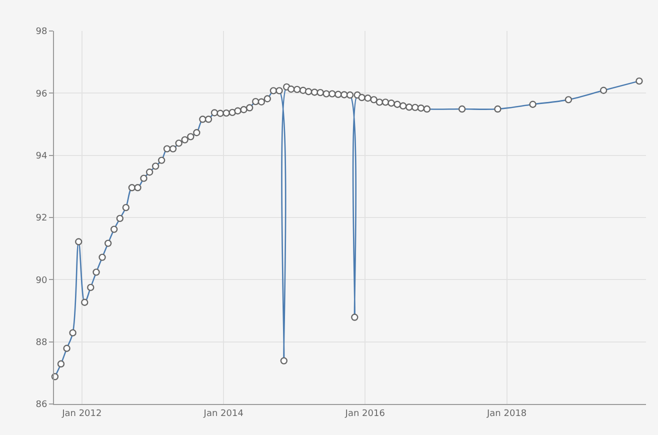  I want to click on y-tick-label: 86, so click(42, 405).